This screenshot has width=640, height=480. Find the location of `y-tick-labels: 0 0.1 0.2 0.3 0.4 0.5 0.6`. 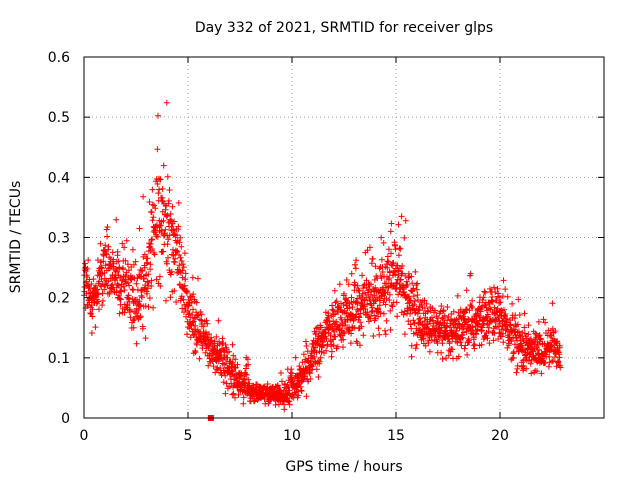

y-tick-labels: 0 0.1 0.2 0.3 0.4 0.5 0.6 is located at coordinates (59, 238).